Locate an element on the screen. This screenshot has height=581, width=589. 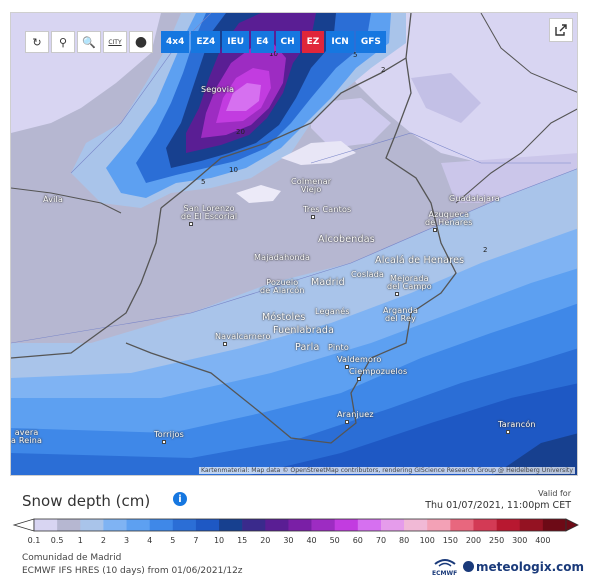
city-label: Segovia is located at coordinates (218, 89).